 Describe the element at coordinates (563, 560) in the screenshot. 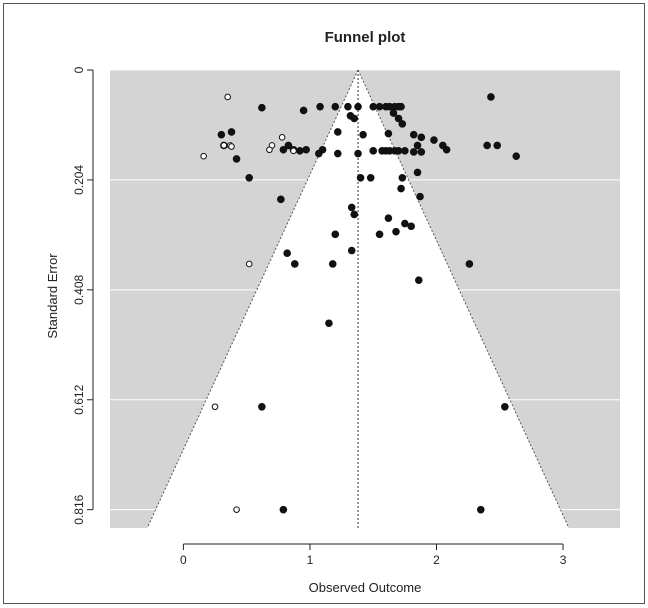

I see `x-tick-label: 3` at that location.